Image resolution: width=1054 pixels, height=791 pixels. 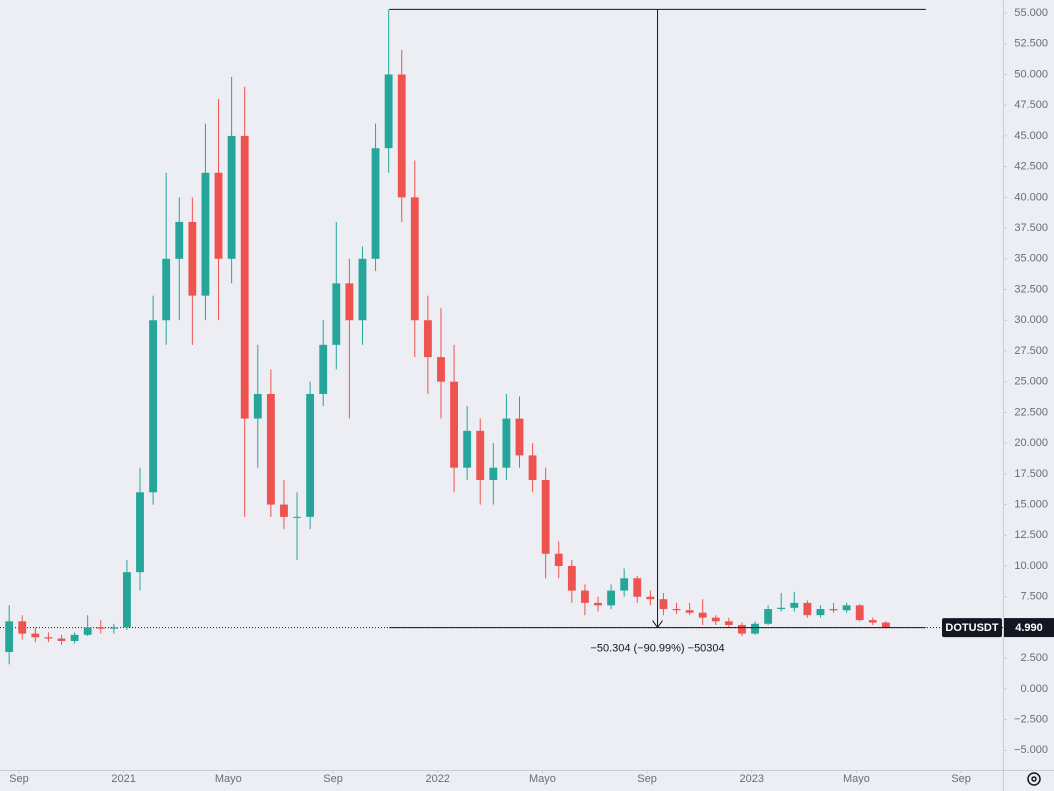 What do you see at coordinates (437, 779) in the screenshot?
I see `x-tick-label: 2022` at bounding box center [437, 779].